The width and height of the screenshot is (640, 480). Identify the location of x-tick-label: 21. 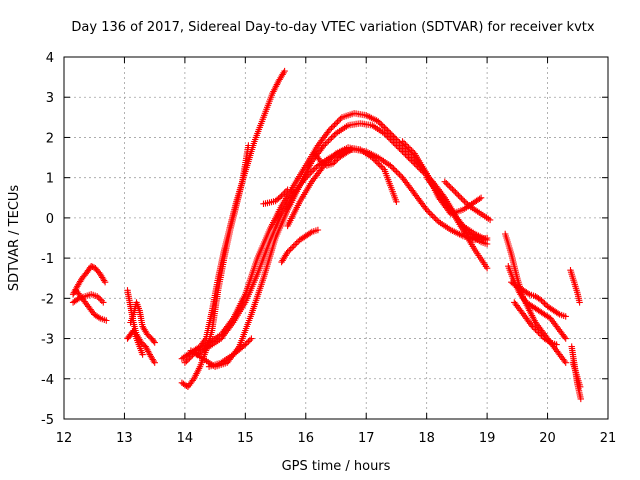
(608, 438).